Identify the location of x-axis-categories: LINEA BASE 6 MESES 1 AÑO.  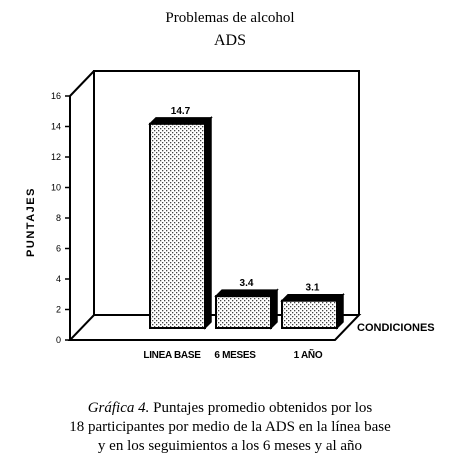
(233, 354).